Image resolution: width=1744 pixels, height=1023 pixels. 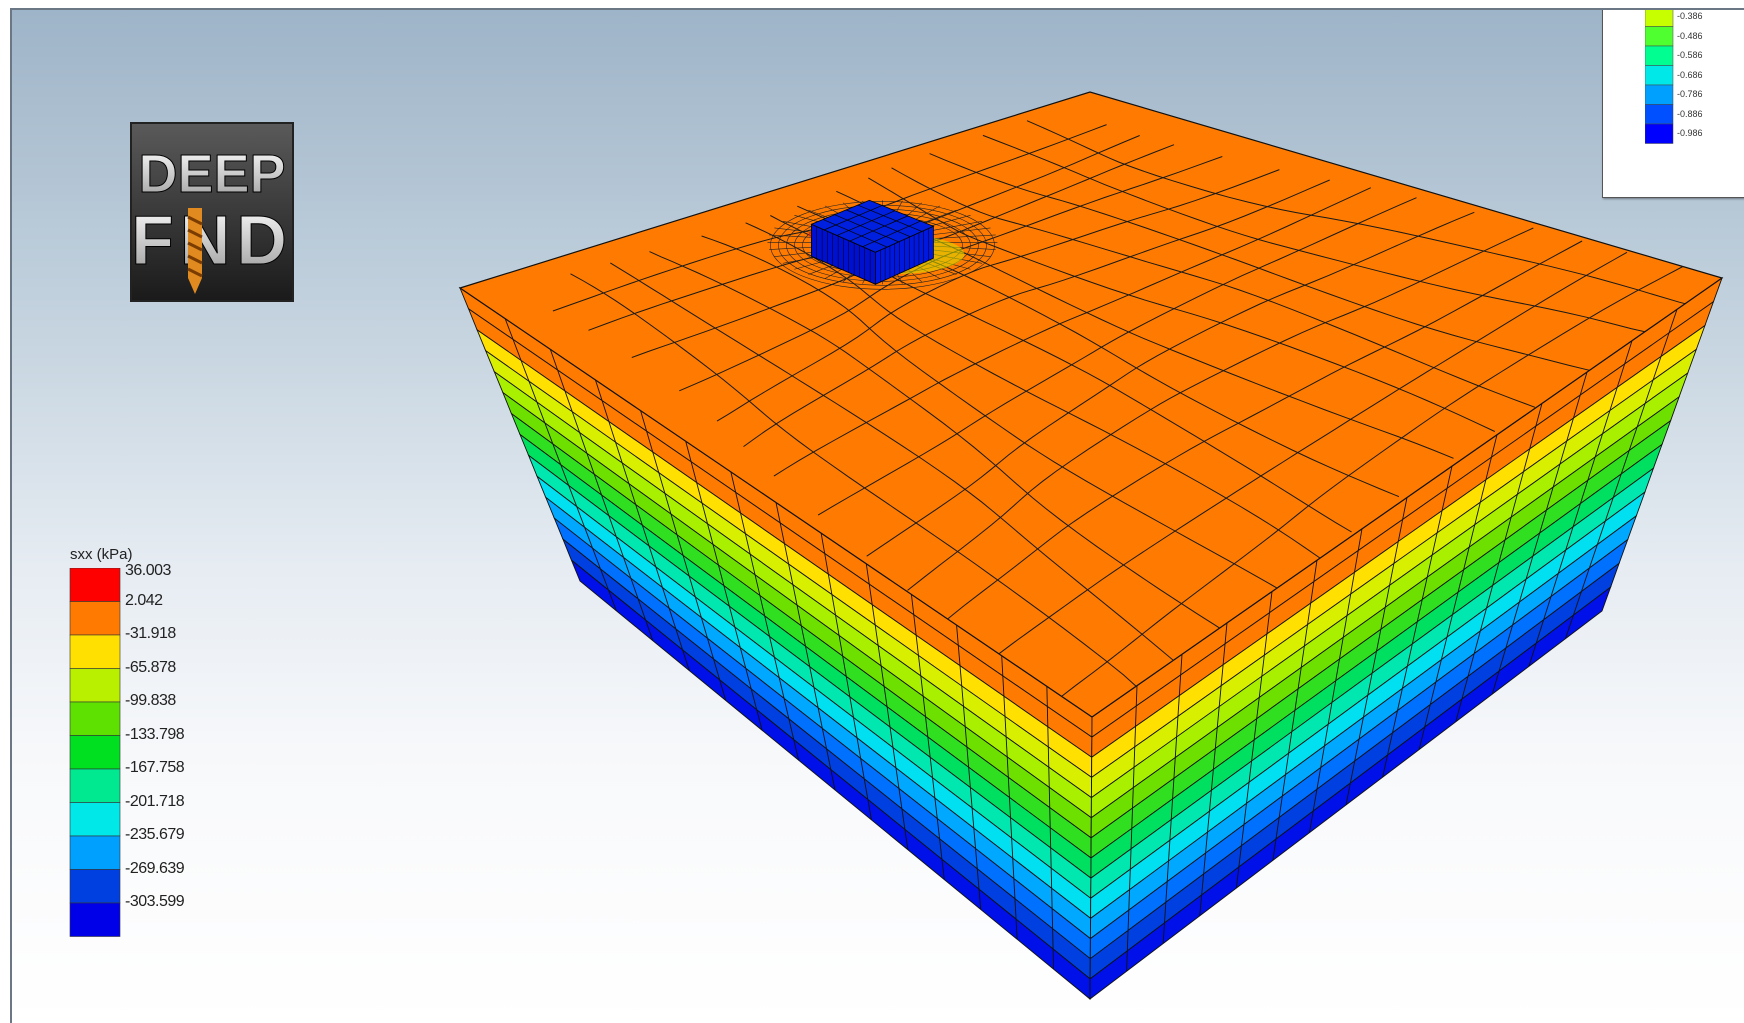 I want to click on logo-line1: DEEP, so click(x=211, y=174).